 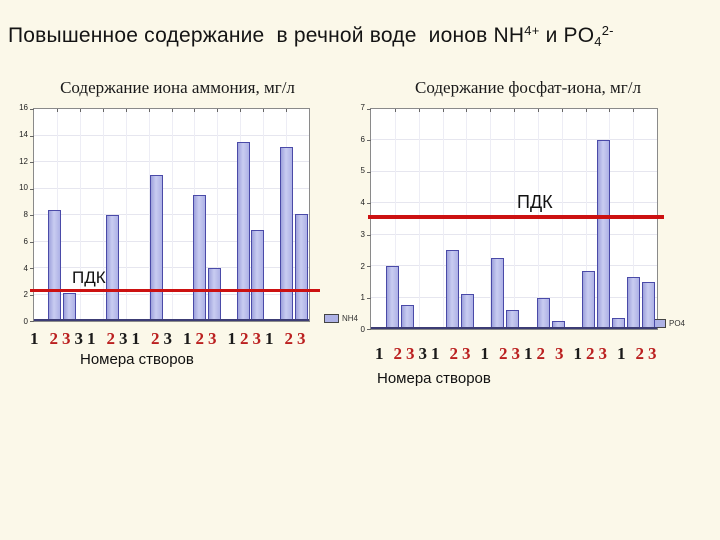 What do you see at coordinates (23, 188) in the screenshot?
I see `y-axis-label: 10` at bounding box center [23, 188].